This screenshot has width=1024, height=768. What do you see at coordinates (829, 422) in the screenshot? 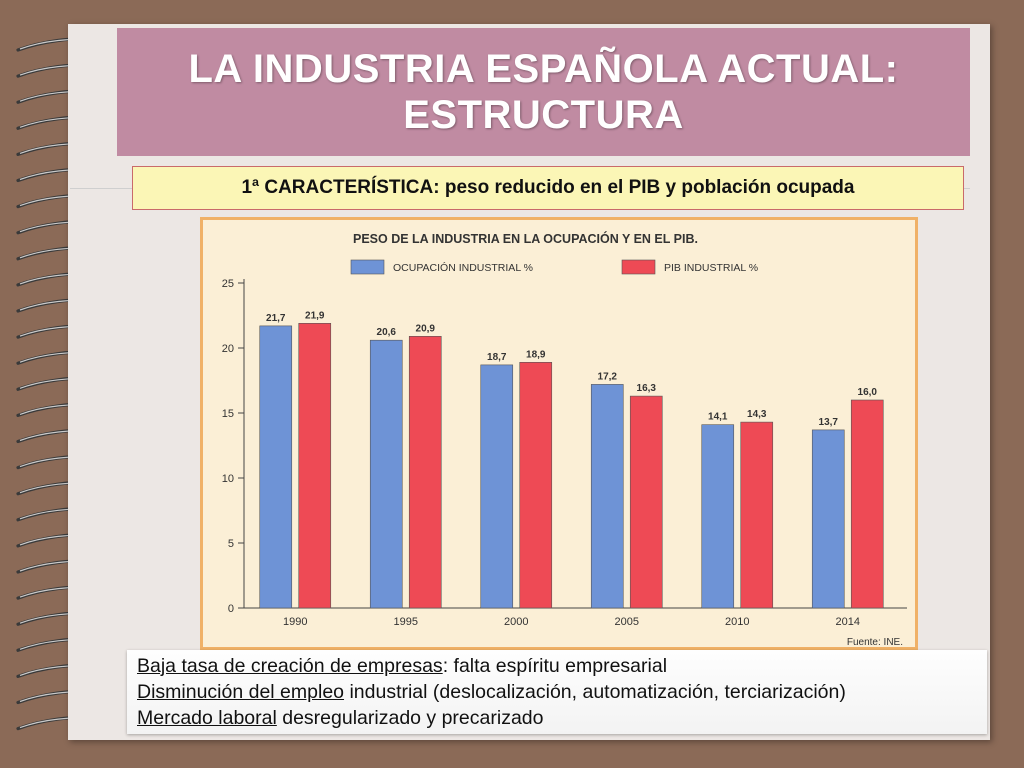
I see `data-label: 13,7` at bounding box center [829, 422].